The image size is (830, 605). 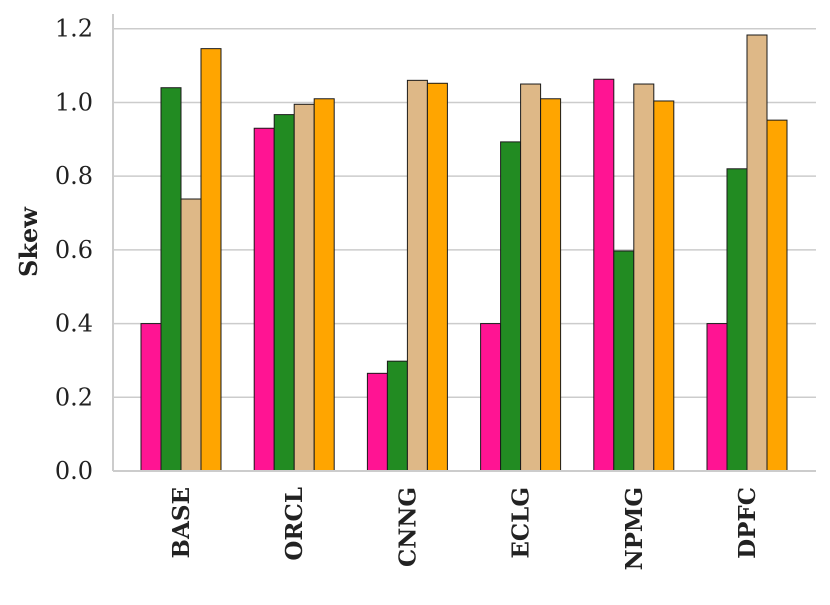 I want to click on x-tick-label: CNNG, so click(x=407, y=527).